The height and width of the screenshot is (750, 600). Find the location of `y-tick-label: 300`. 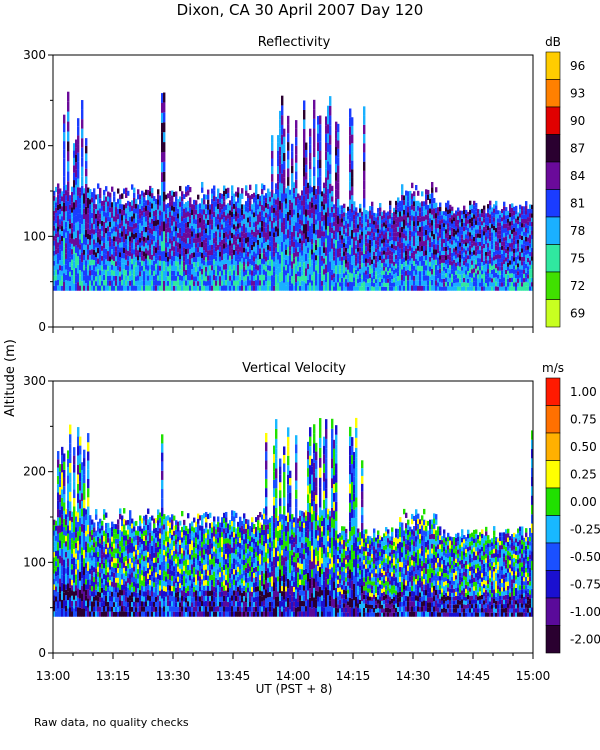

y-tick-label: 300 is located at coordinates (34, 55).